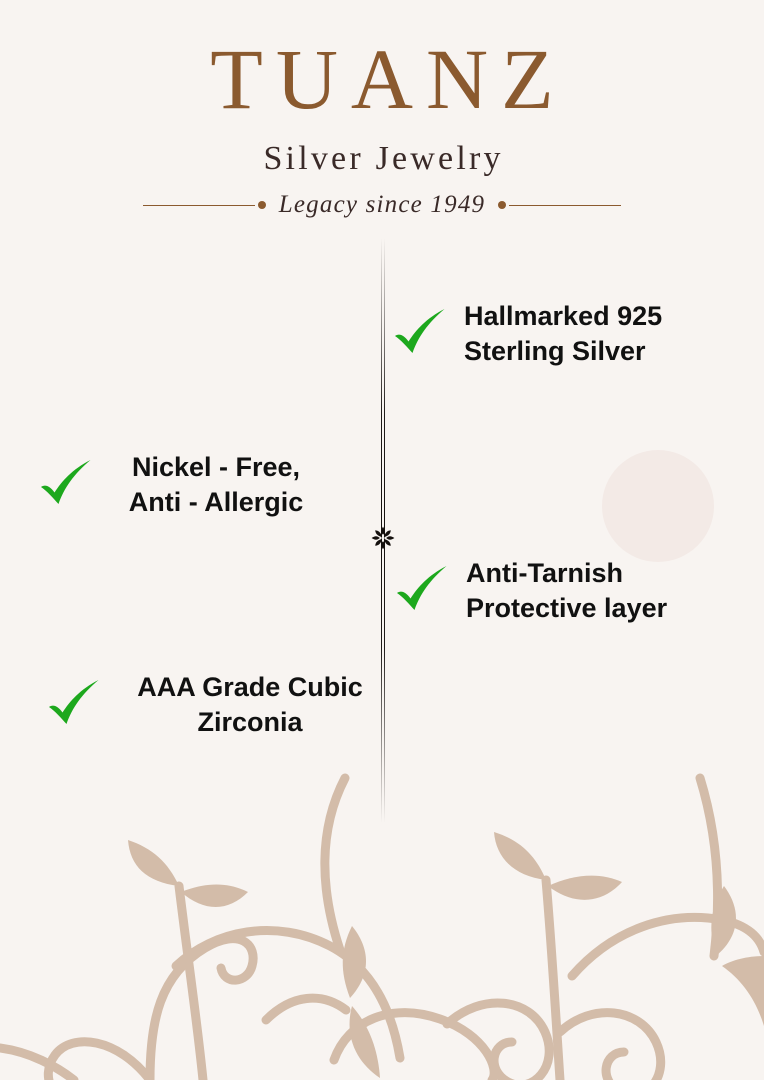 The image size is (764, 1080). Describe the element at coordinates (383, 538) in the screenshot. I see `quatrefoil-ornament-icon` at that location.